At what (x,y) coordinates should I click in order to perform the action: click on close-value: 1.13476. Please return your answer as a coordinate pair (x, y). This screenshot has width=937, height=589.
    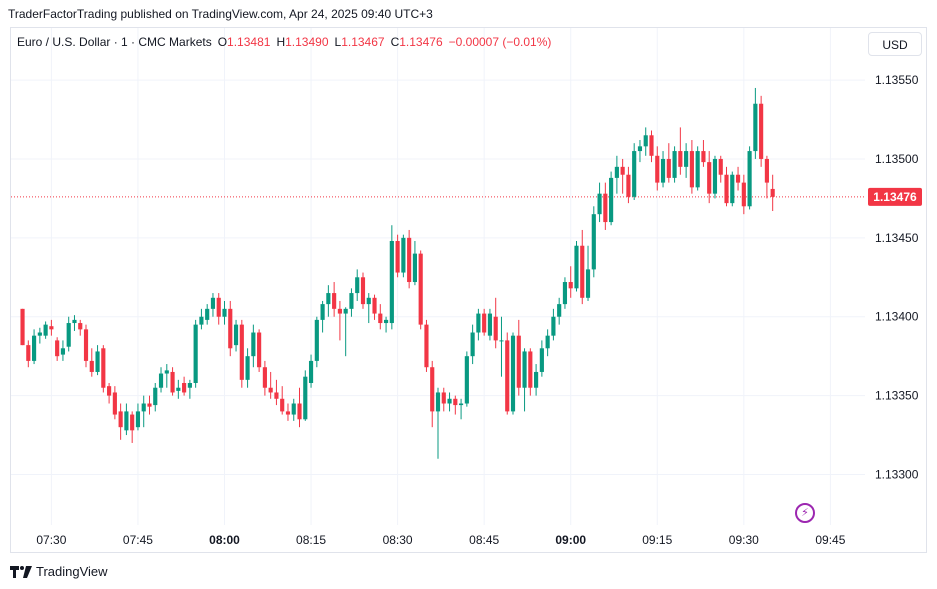
    Looking at the image, I should click on (421, 42).